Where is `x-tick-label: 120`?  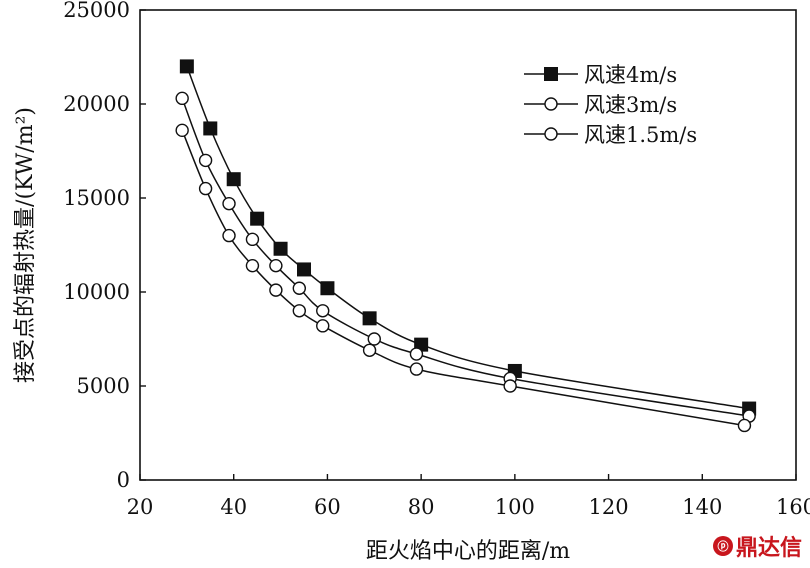
x-tick-label: 120 is located at coordinates (609, 507).